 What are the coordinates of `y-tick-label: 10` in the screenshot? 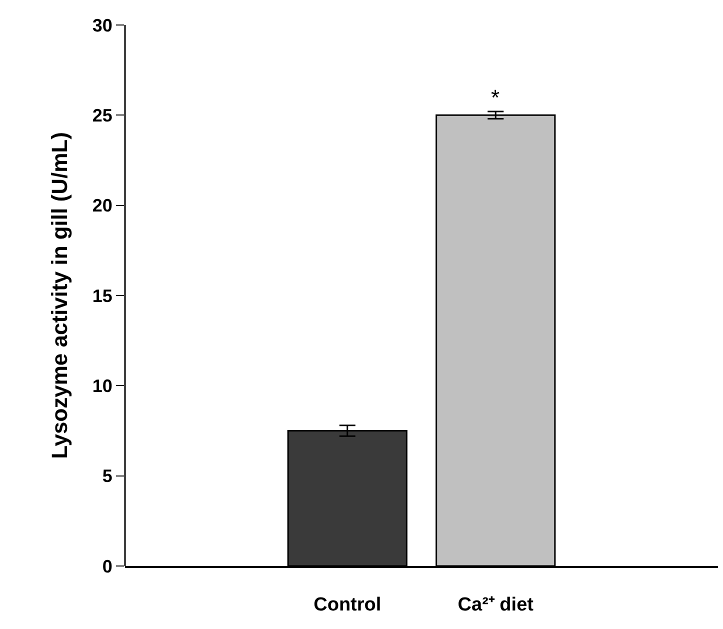 It's located at (102, 386).